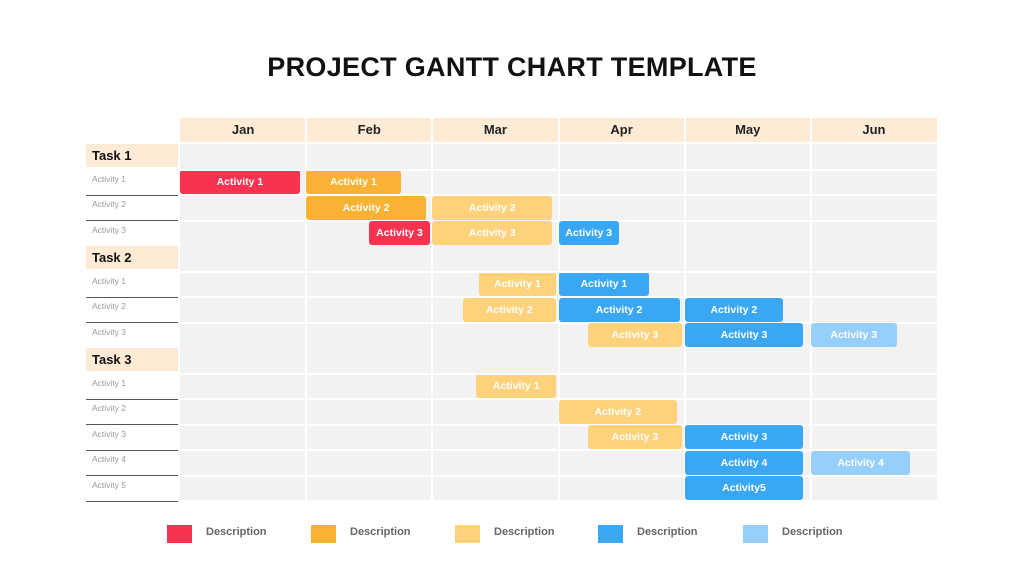 The image size is (1024, 576). What do you see at coordinates (109, 459) in the screenshot?
I see `activity-row-label: Activity 4` at bounding box center [109, 459].